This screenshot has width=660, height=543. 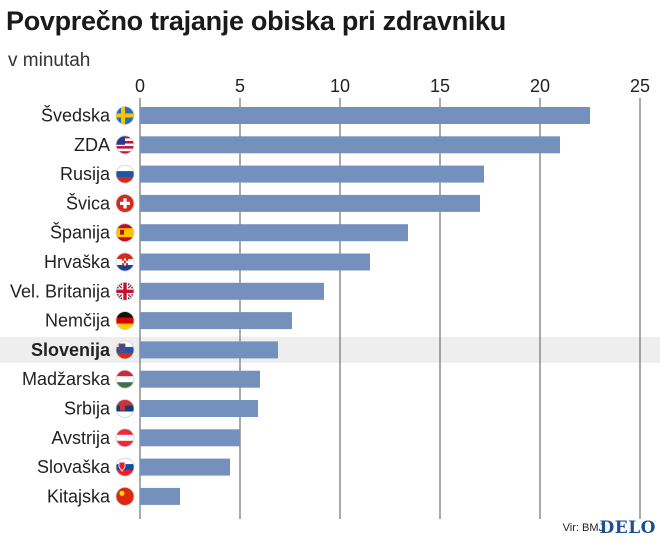 What do you see at coordinates (76, 115) in the screenshot?
I see `category-label: Švedska` at bounding box center [76, 115].